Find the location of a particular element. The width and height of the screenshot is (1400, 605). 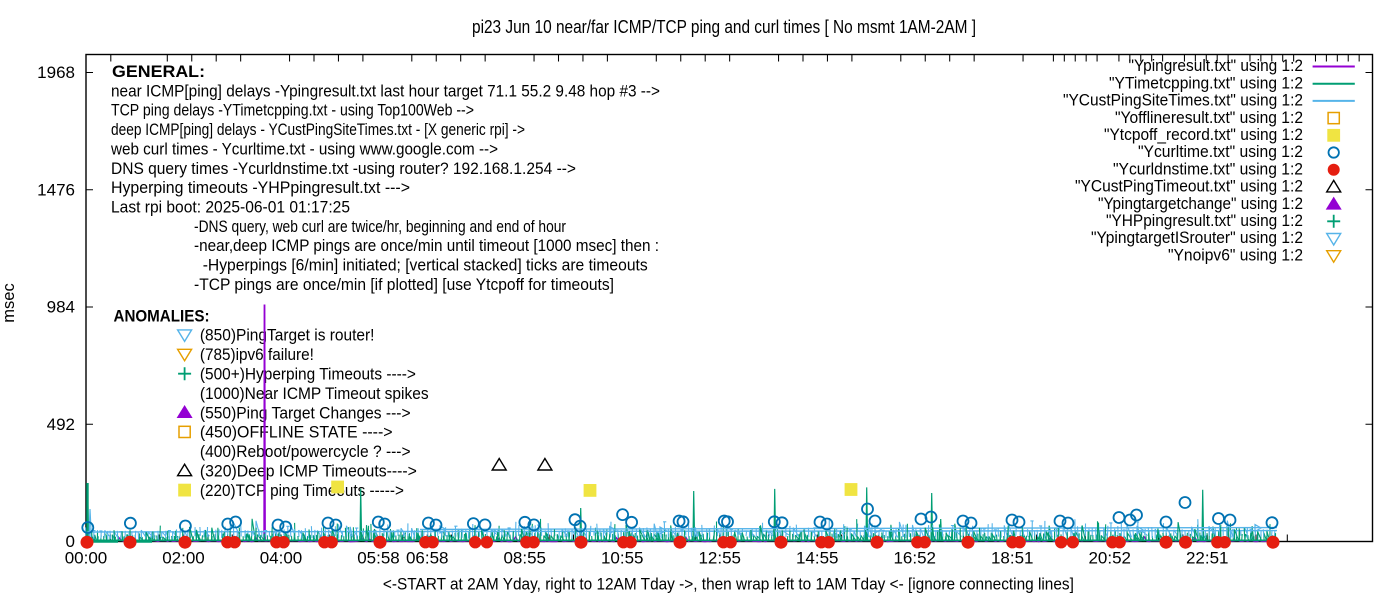

svg-text: 492 is located at coordinates (61, 424).